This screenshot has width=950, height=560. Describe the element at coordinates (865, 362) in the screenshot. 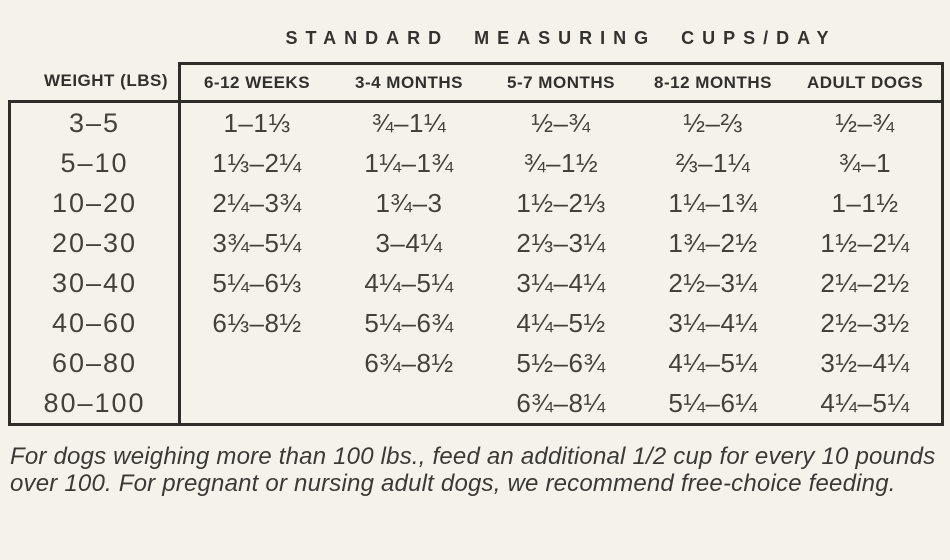

I see `cups-range-cell: 3½–4¼` at that location.